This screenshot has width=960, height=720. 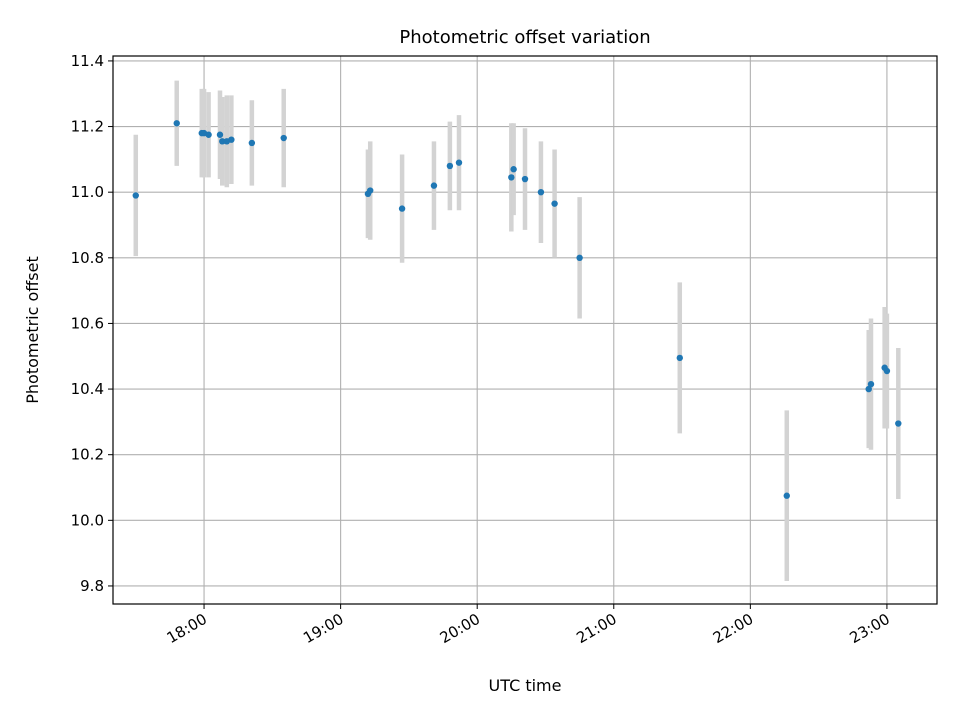 I want to click on y-tick-label: 10.8, so click(x=87, y=258).